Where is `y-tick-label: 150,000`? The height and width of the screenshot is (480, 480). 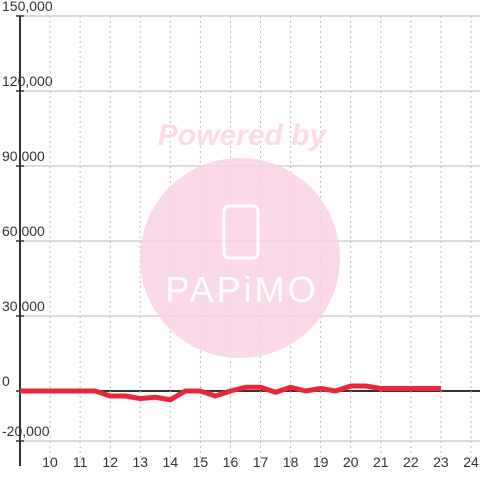
y-tick-label: 150,000 is located at coordinates (27, 7).